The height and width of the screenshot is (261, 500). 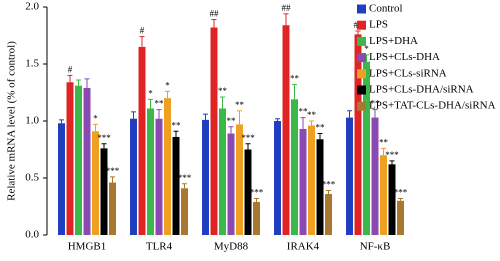 I want to click on x-tick-label: NF-κB, so click(x=375, y=247).